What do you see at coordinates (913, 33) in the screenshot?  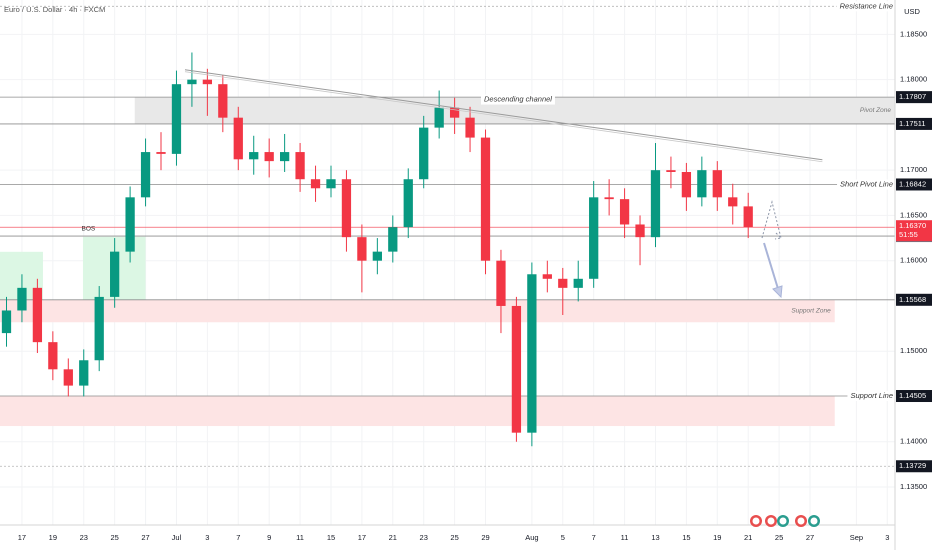 I see `y-tick-label: 1.18500` at bounding box center [913, 33].